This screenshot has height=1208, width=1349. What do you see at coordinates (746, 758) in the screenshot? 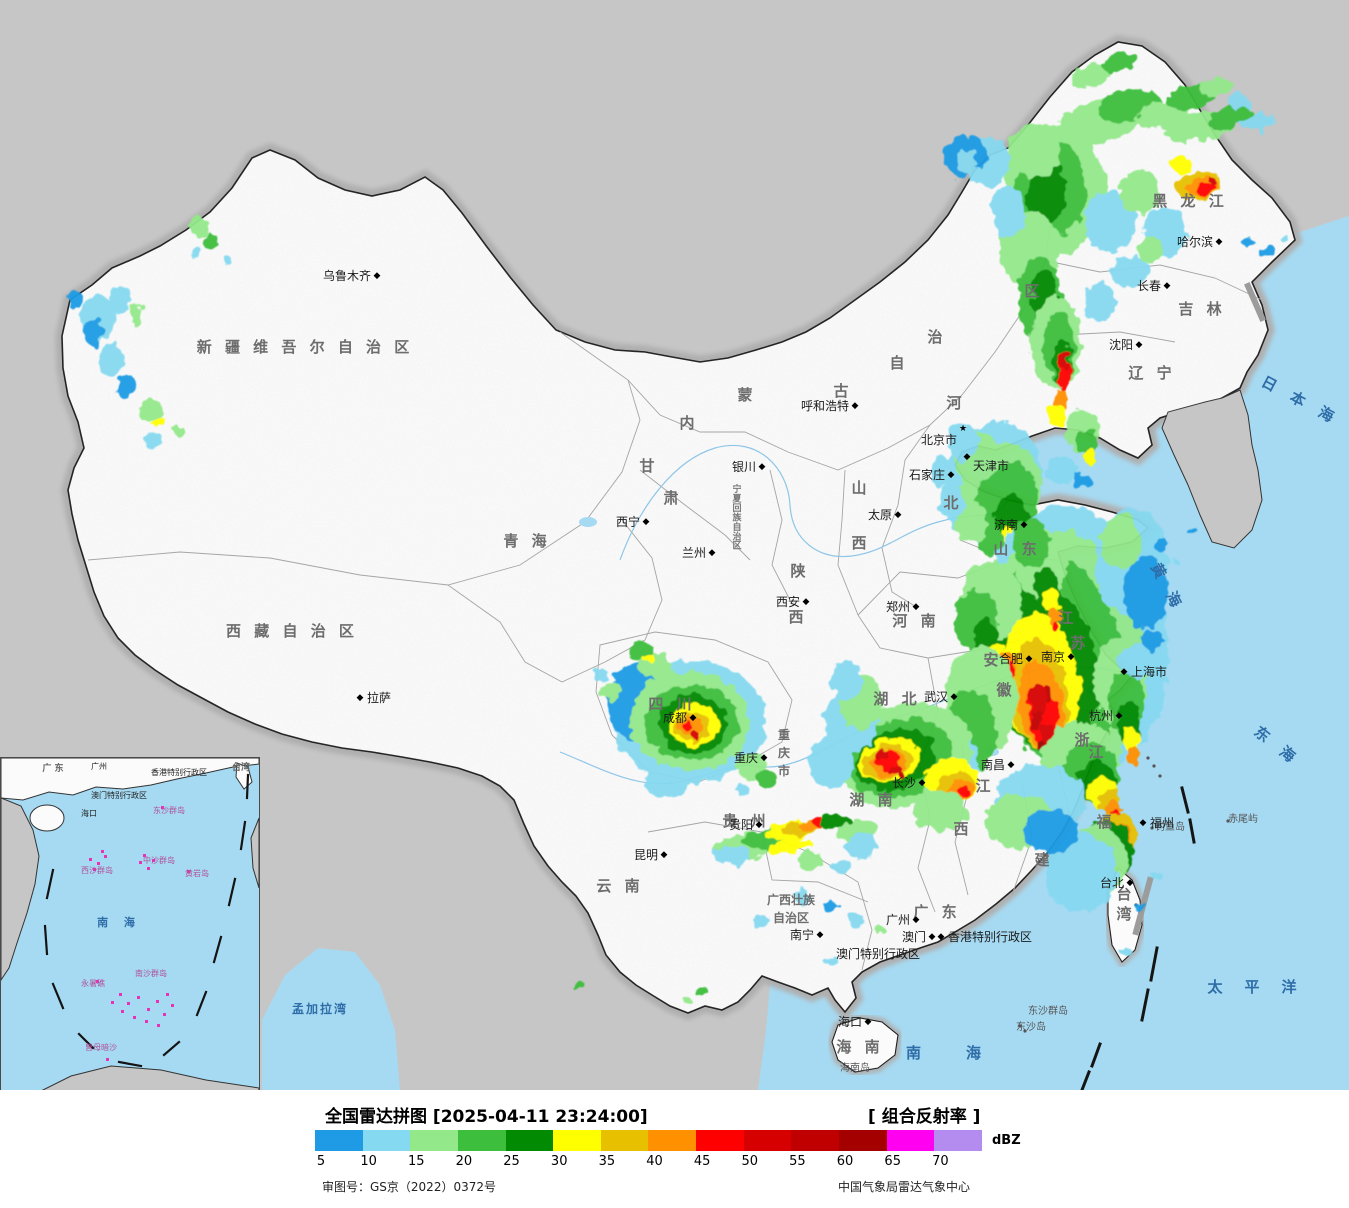
I see `city-label: 重庆` at bounding box center [746, 758].